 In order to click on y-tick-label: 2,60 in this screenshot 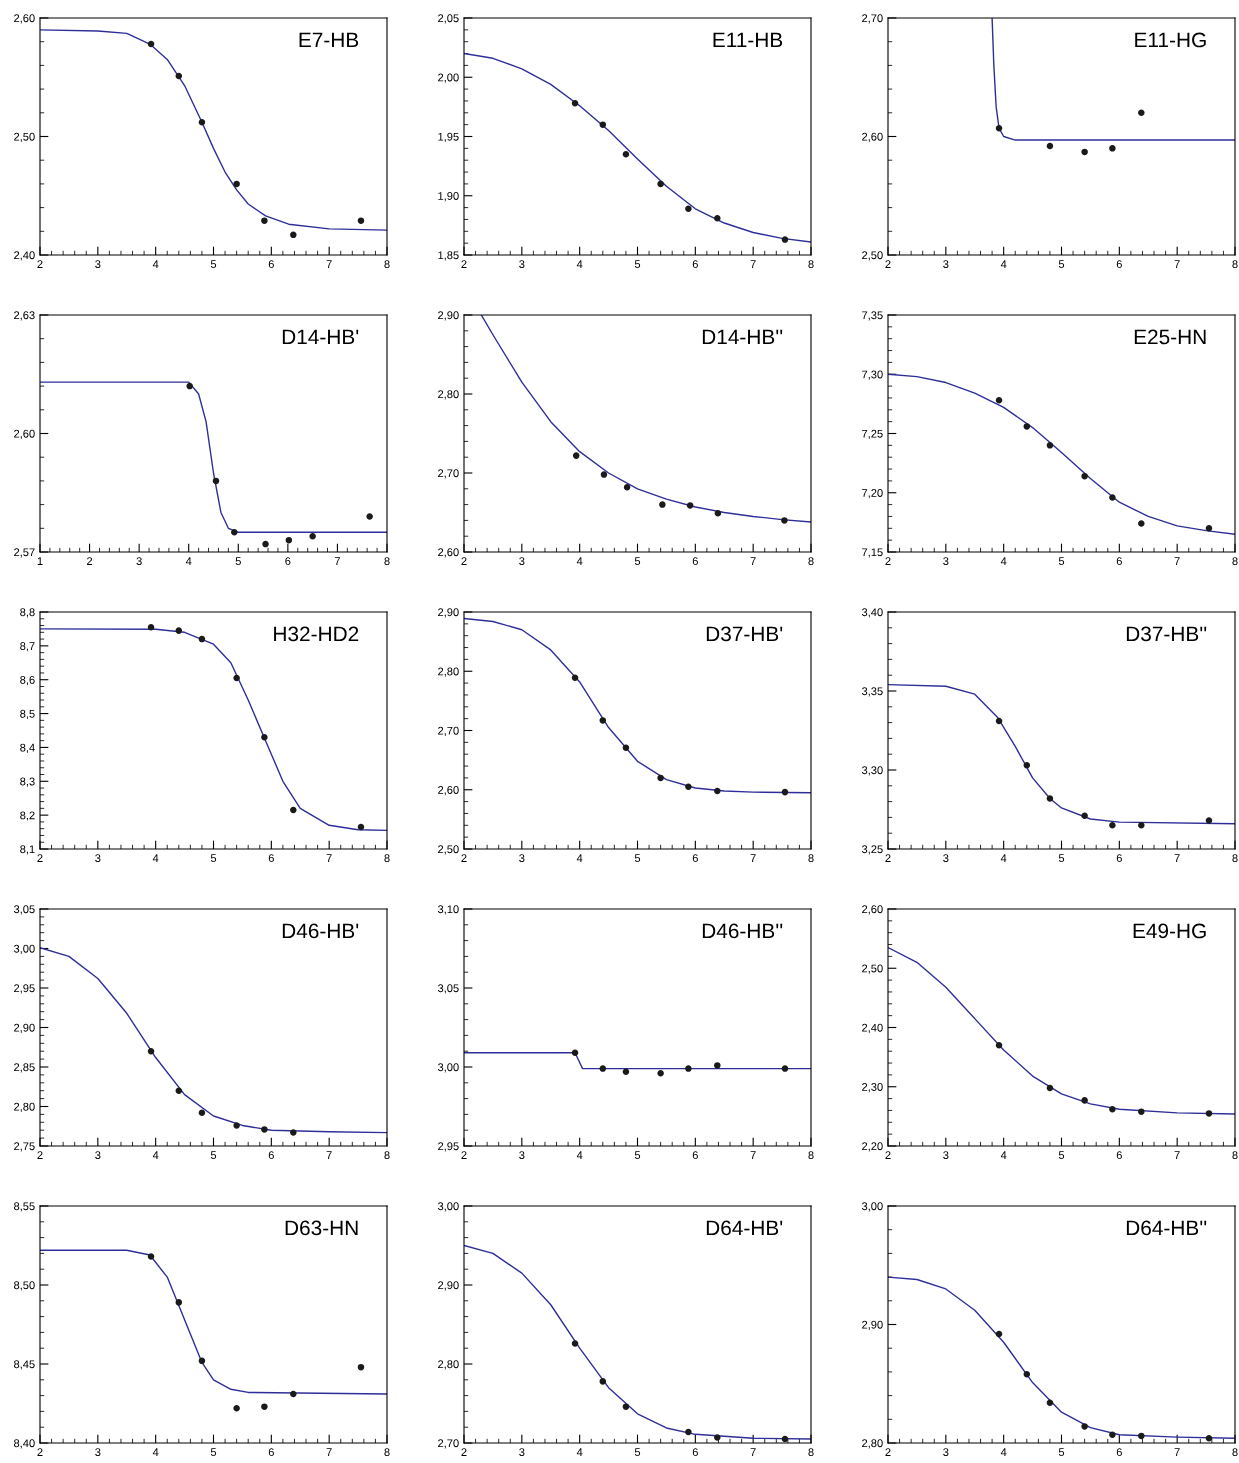, I will do `click(24, 19)`.